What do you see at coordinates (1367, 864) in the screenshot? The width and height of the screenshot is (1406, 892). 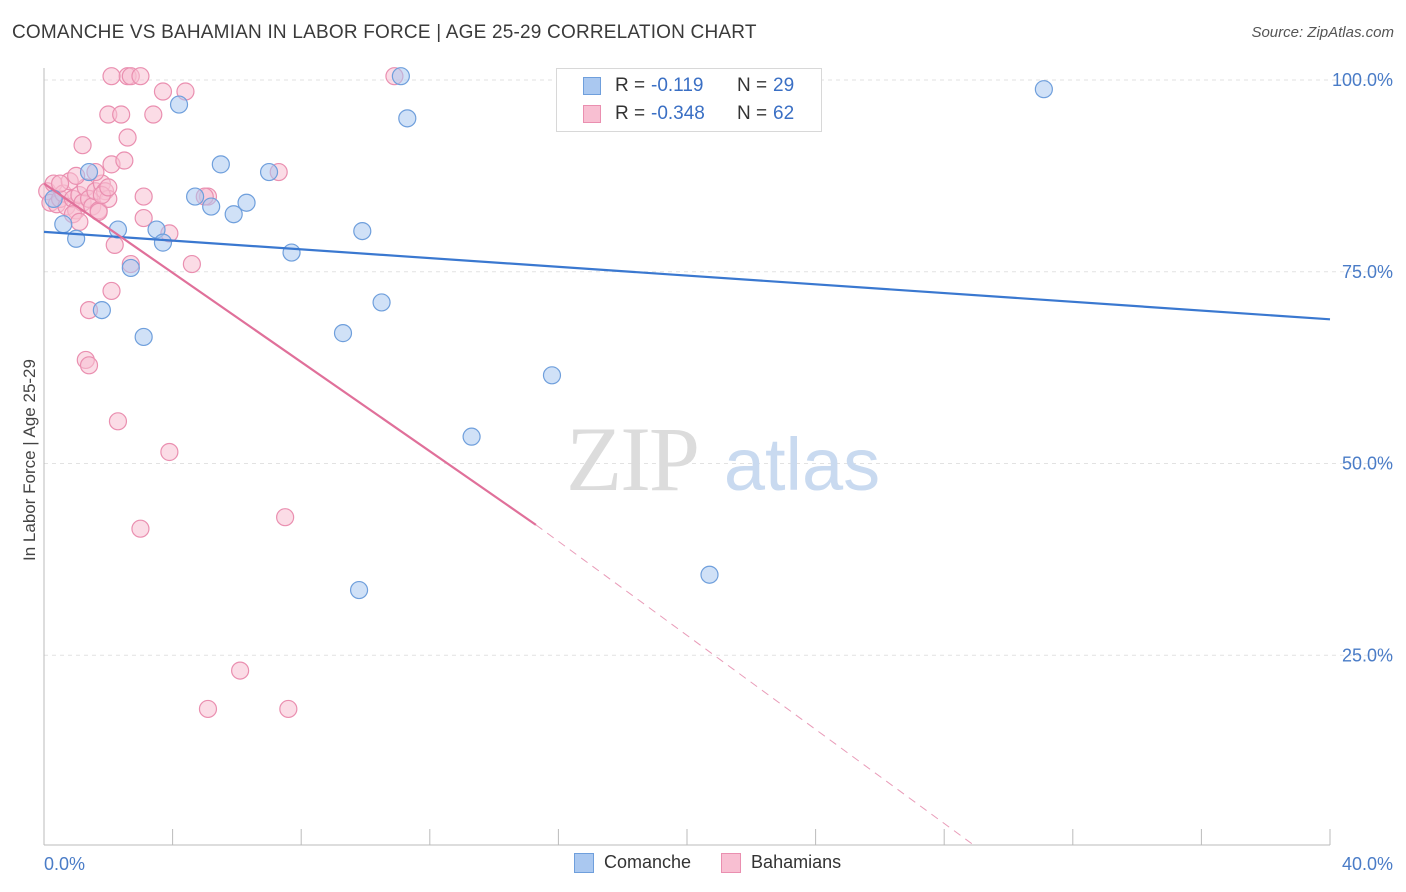 I see `x-tick-label: 40.0%` at bounding box center [1367, 864].